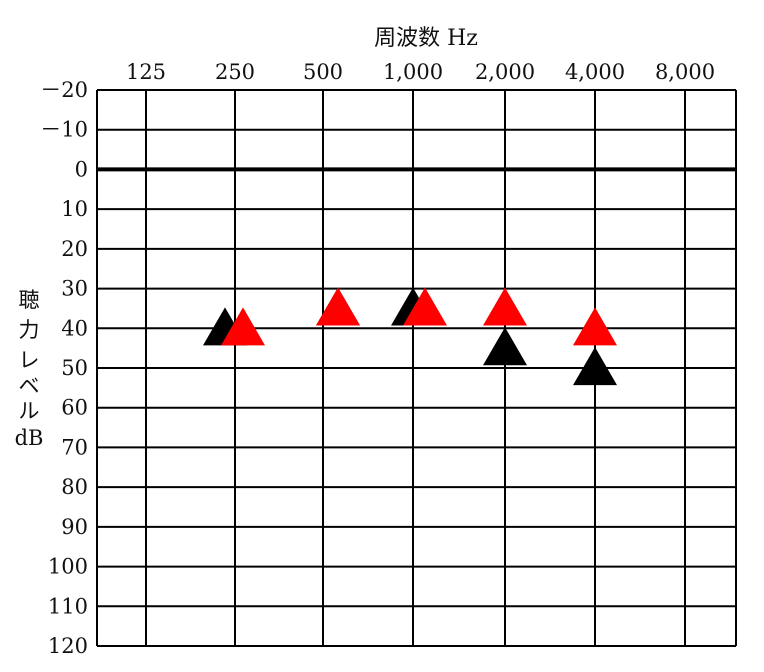  Describe the element at coordinates (29, 330) in the screenshot. I see `y-axis-label-line: 力` at that location.